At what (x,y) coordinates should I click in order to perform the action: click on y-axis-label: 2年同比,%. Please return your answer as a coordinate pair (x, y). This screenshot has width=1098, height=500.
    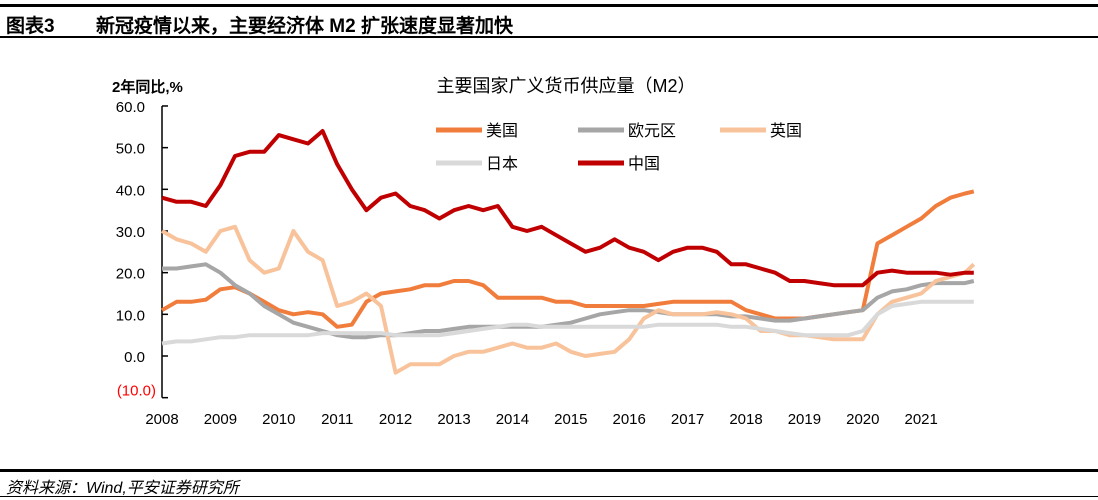
    Looking at the image, I should click on (147, 87).